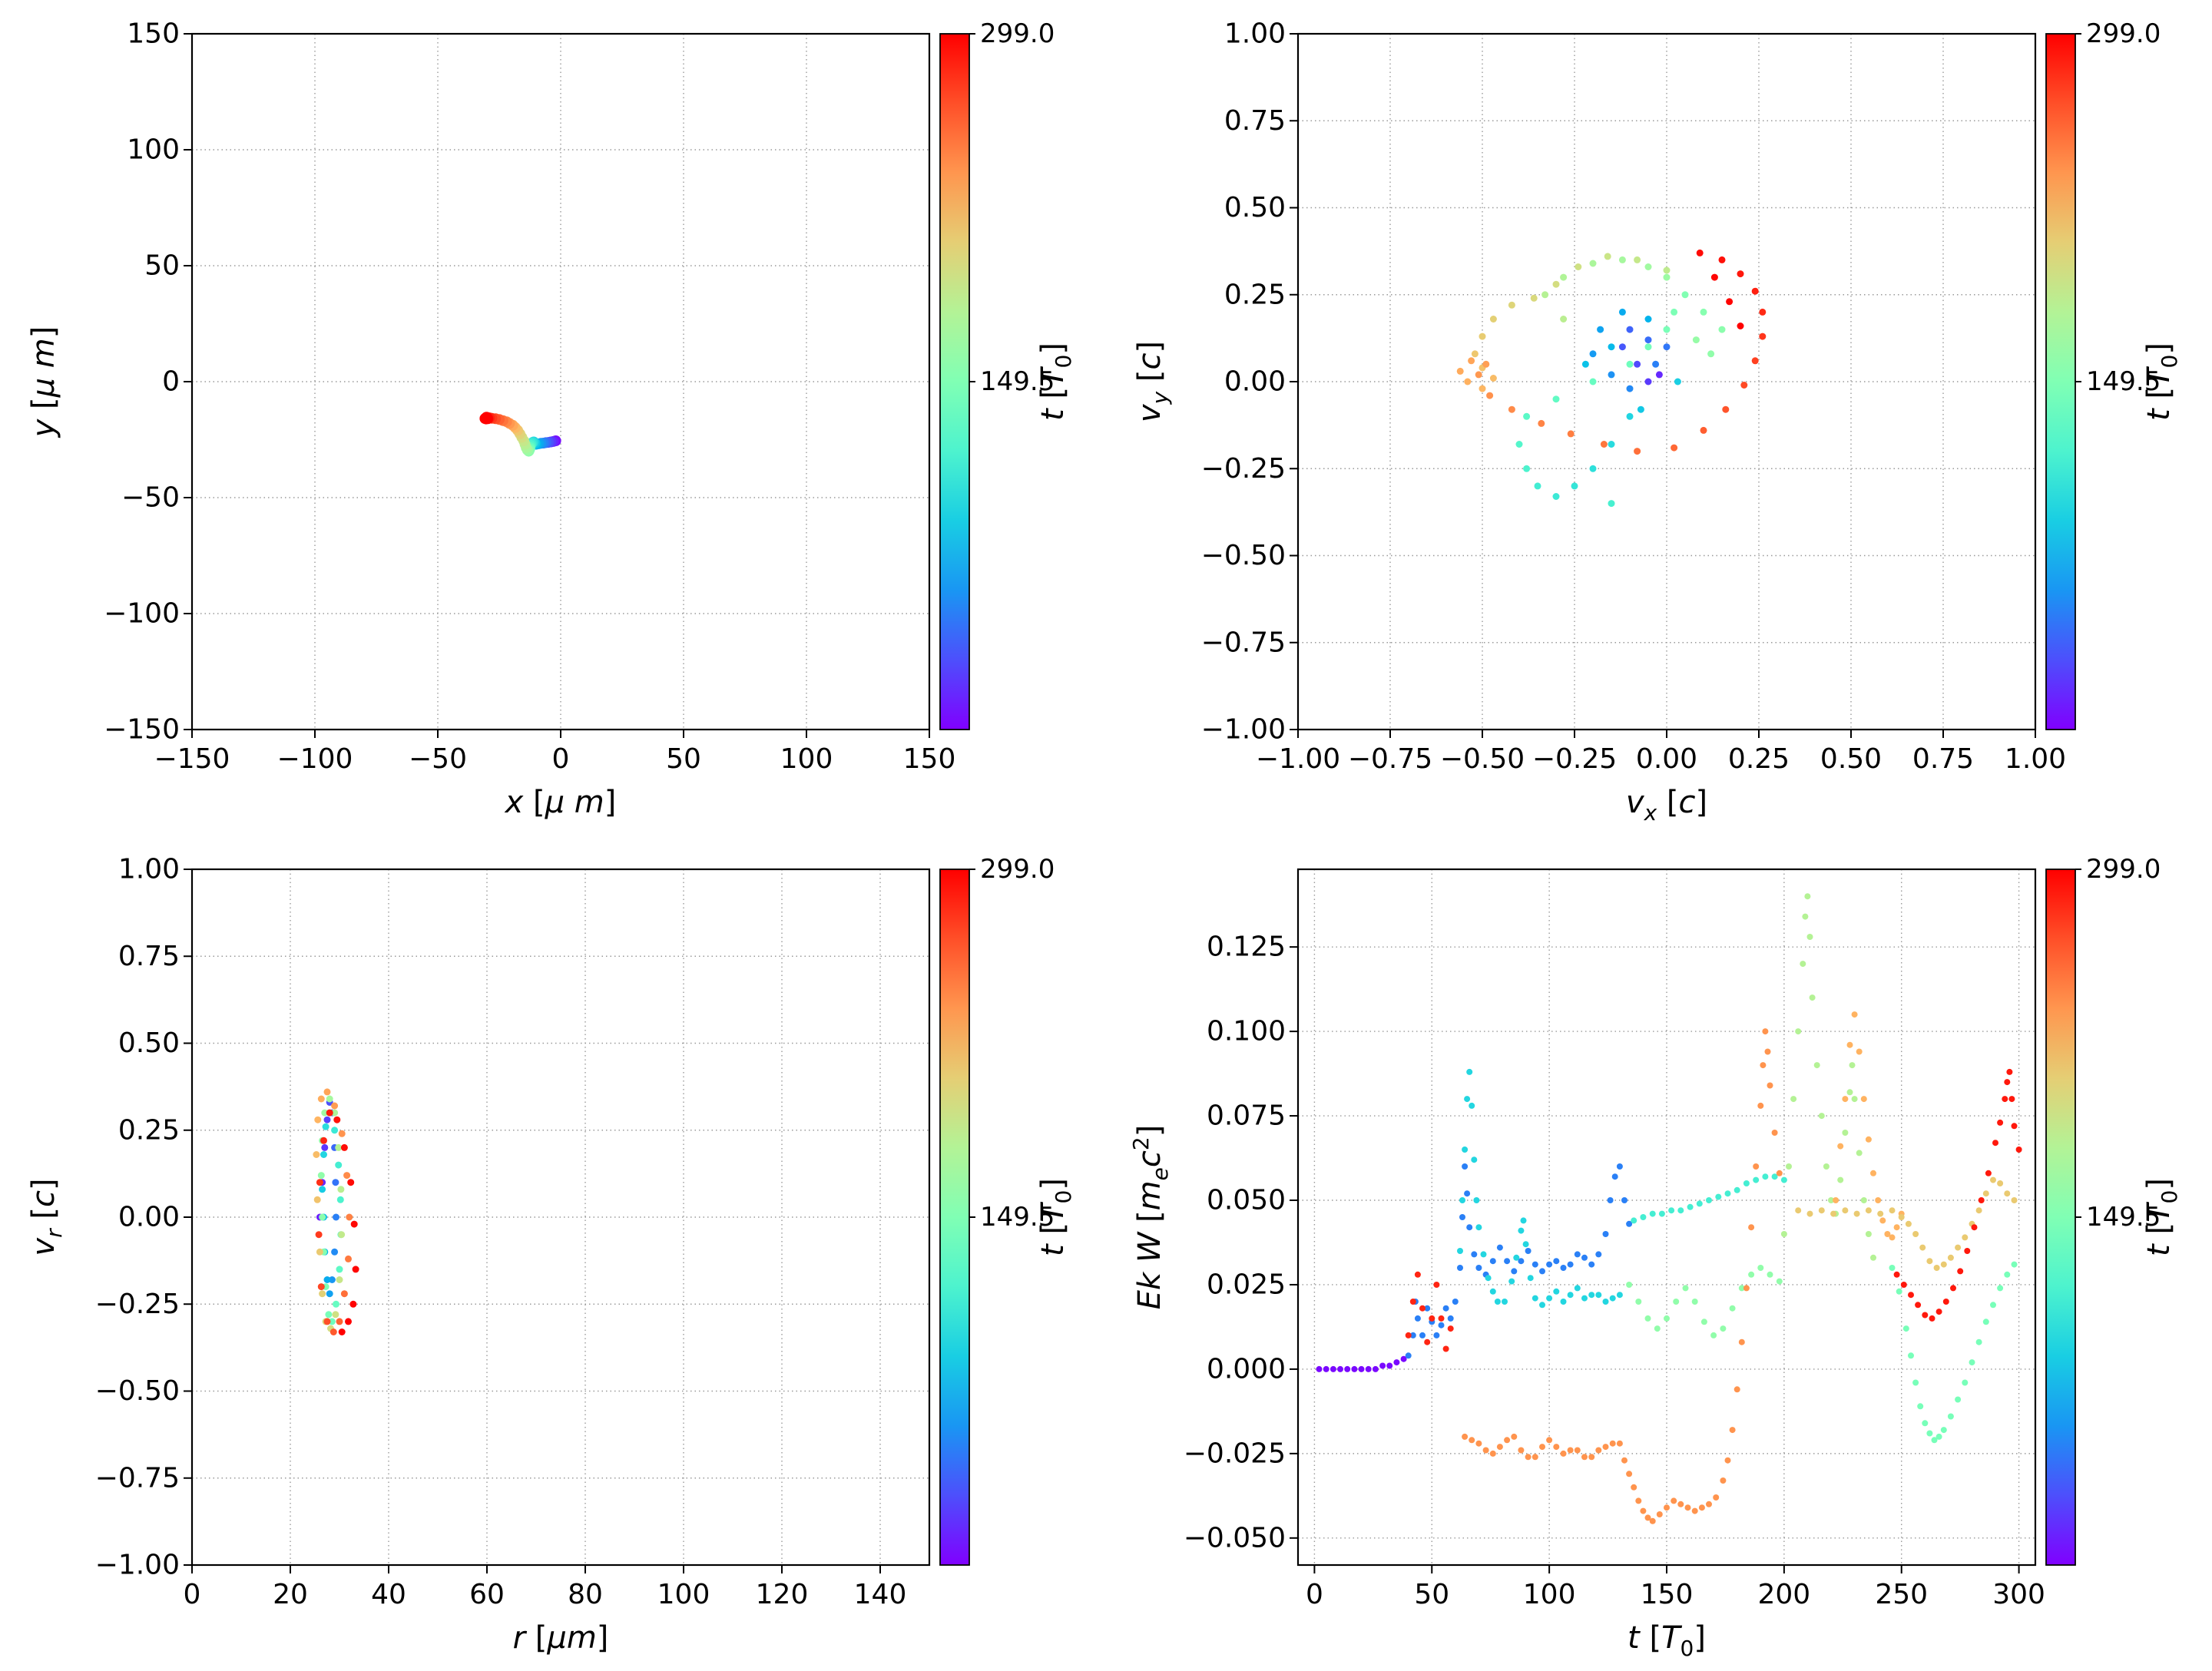 Image resolution: width=2212 pixels, height=1671 pixels. Describe the element at coordinates (585, 1594) in the screenshot. I see `x-tick-label: 80` at that location.